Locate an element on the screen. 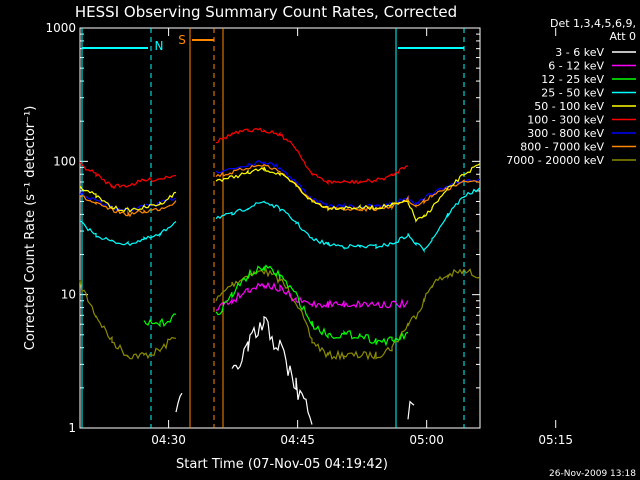  legend-label: 7000 - 20000 keV is located at coordinates (555, 160).